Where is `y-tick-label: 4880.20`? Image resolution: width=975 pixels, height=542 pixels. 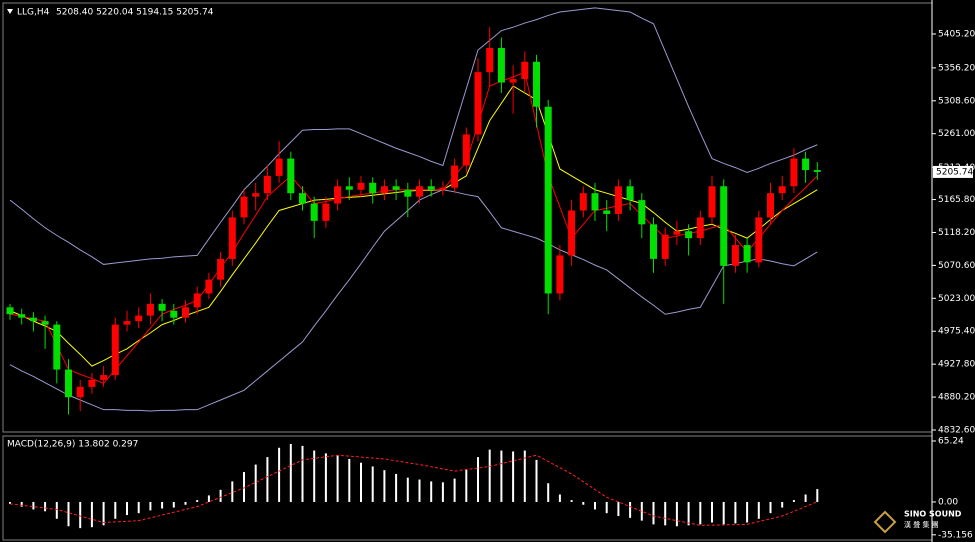
y-tick-label: 4880.20 is located at coordinates (956, 398).